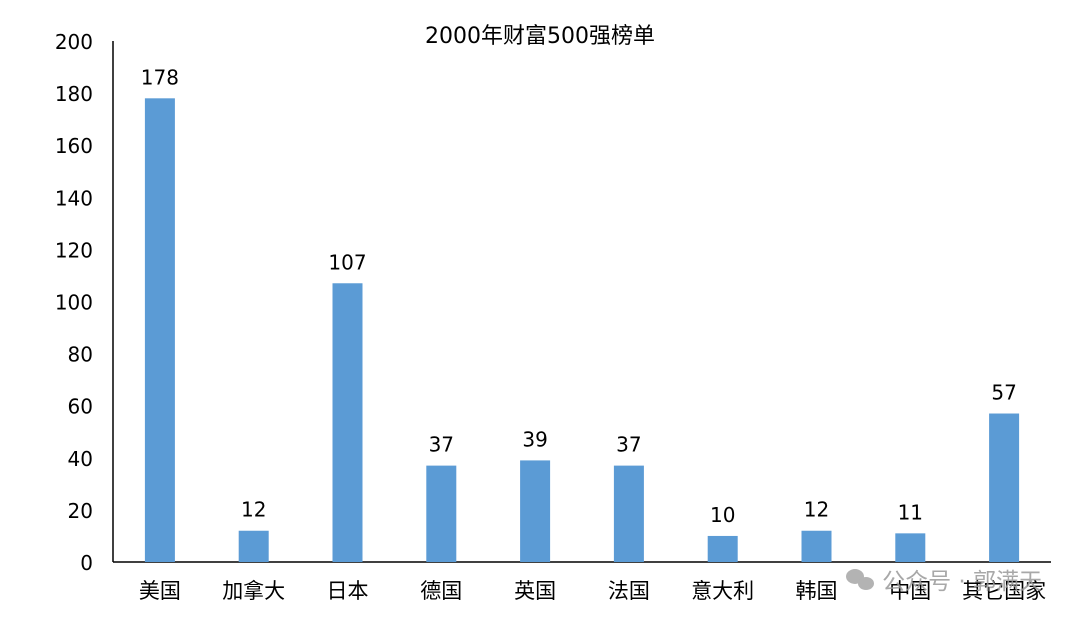 This screenshot has width=1080, height=621. Describe the element at coordinates (441, 591) in the screenshot. I see `x-tick-label: 德国` at that location.